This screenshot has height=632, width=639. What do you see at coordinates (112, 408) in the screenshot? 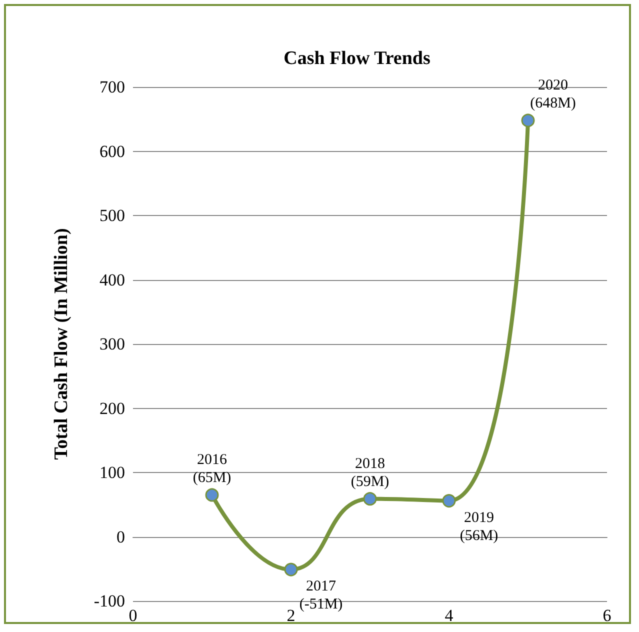
I see `y-tick-label: 200` at bounding box center [112, 408].